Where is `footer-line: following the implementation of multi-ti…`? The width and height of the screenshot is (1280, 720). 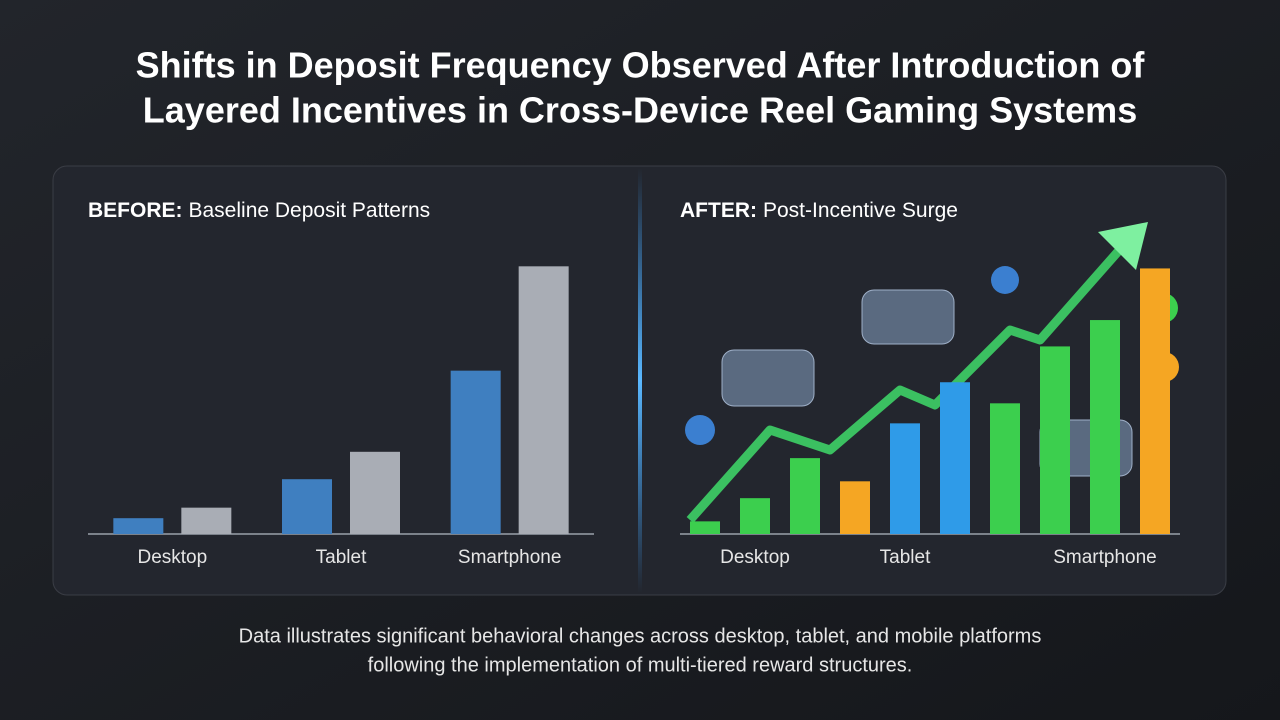 footer-line: following the implementation of multi-ti… is located at coordinates (640, 665).